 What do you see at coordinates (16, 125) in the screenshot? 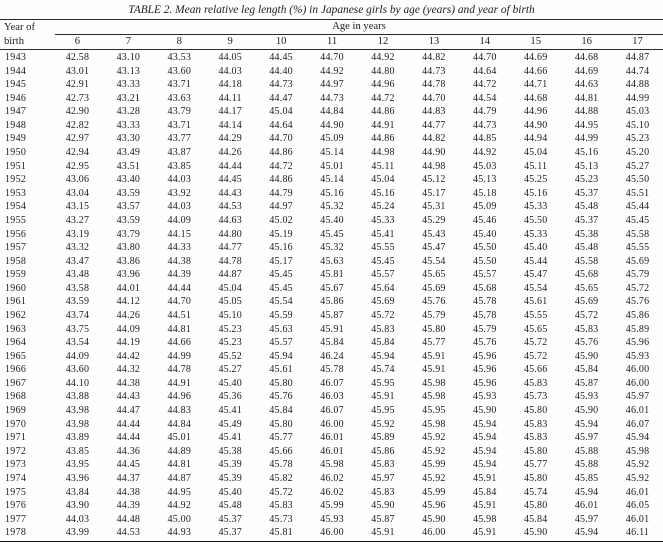
I see `year-of-birth-cell: 1948` at bounding box center [16, 125].